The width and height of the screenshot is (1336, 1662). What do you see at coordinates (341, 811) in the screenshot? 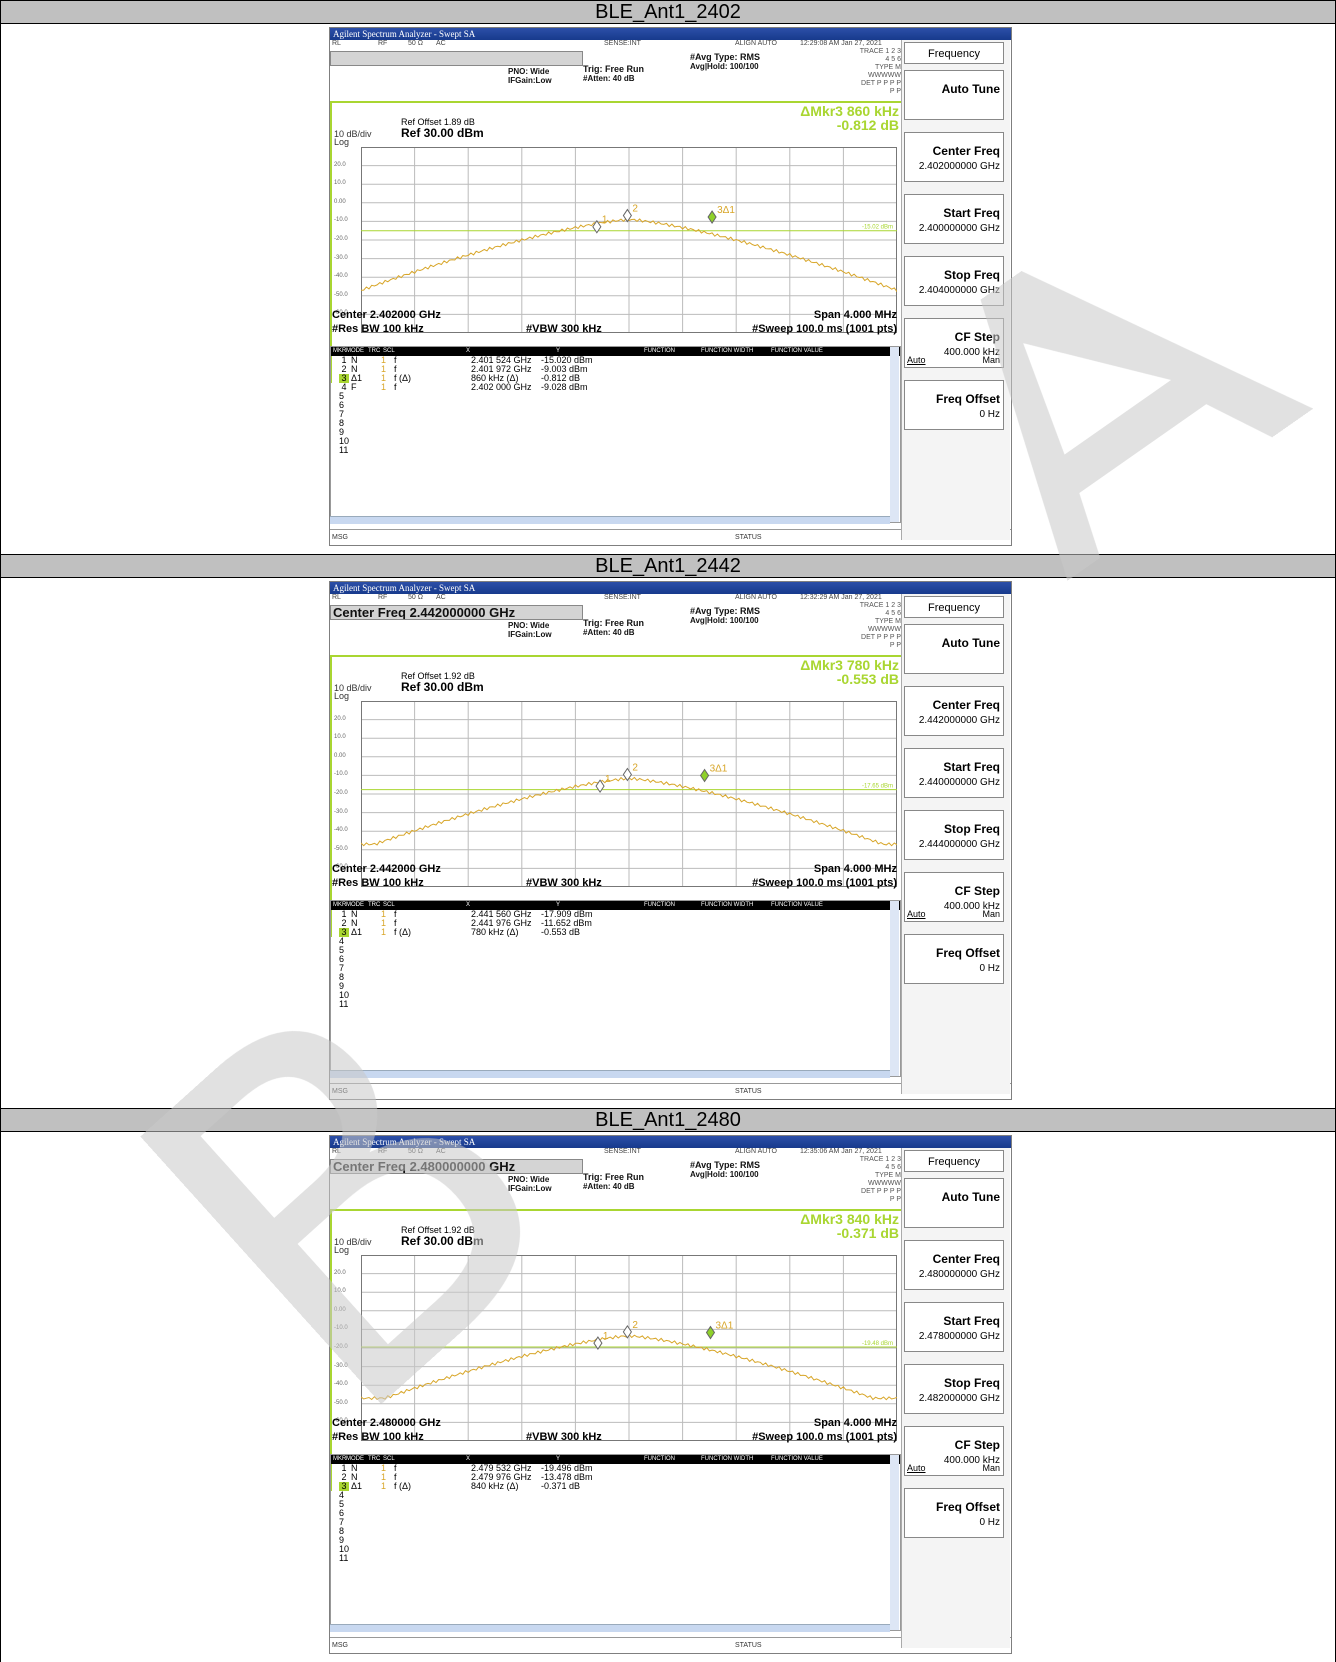
I see `y-tick-label: -30.0` at bounding box center [341, 811].